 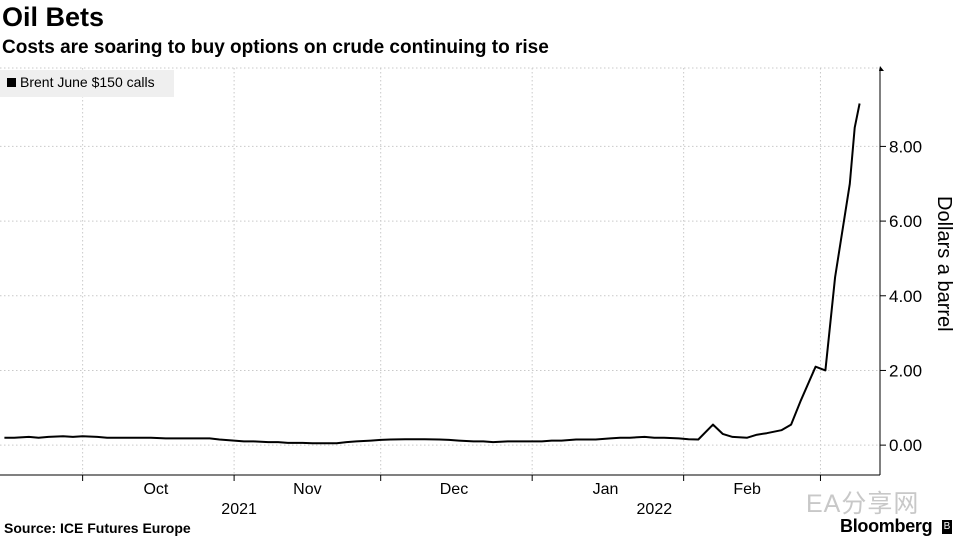 What do you see at coordinates (655, 509) in the screenshot?
I see `x-year-label: 2022` at bounding box center [655, 509].